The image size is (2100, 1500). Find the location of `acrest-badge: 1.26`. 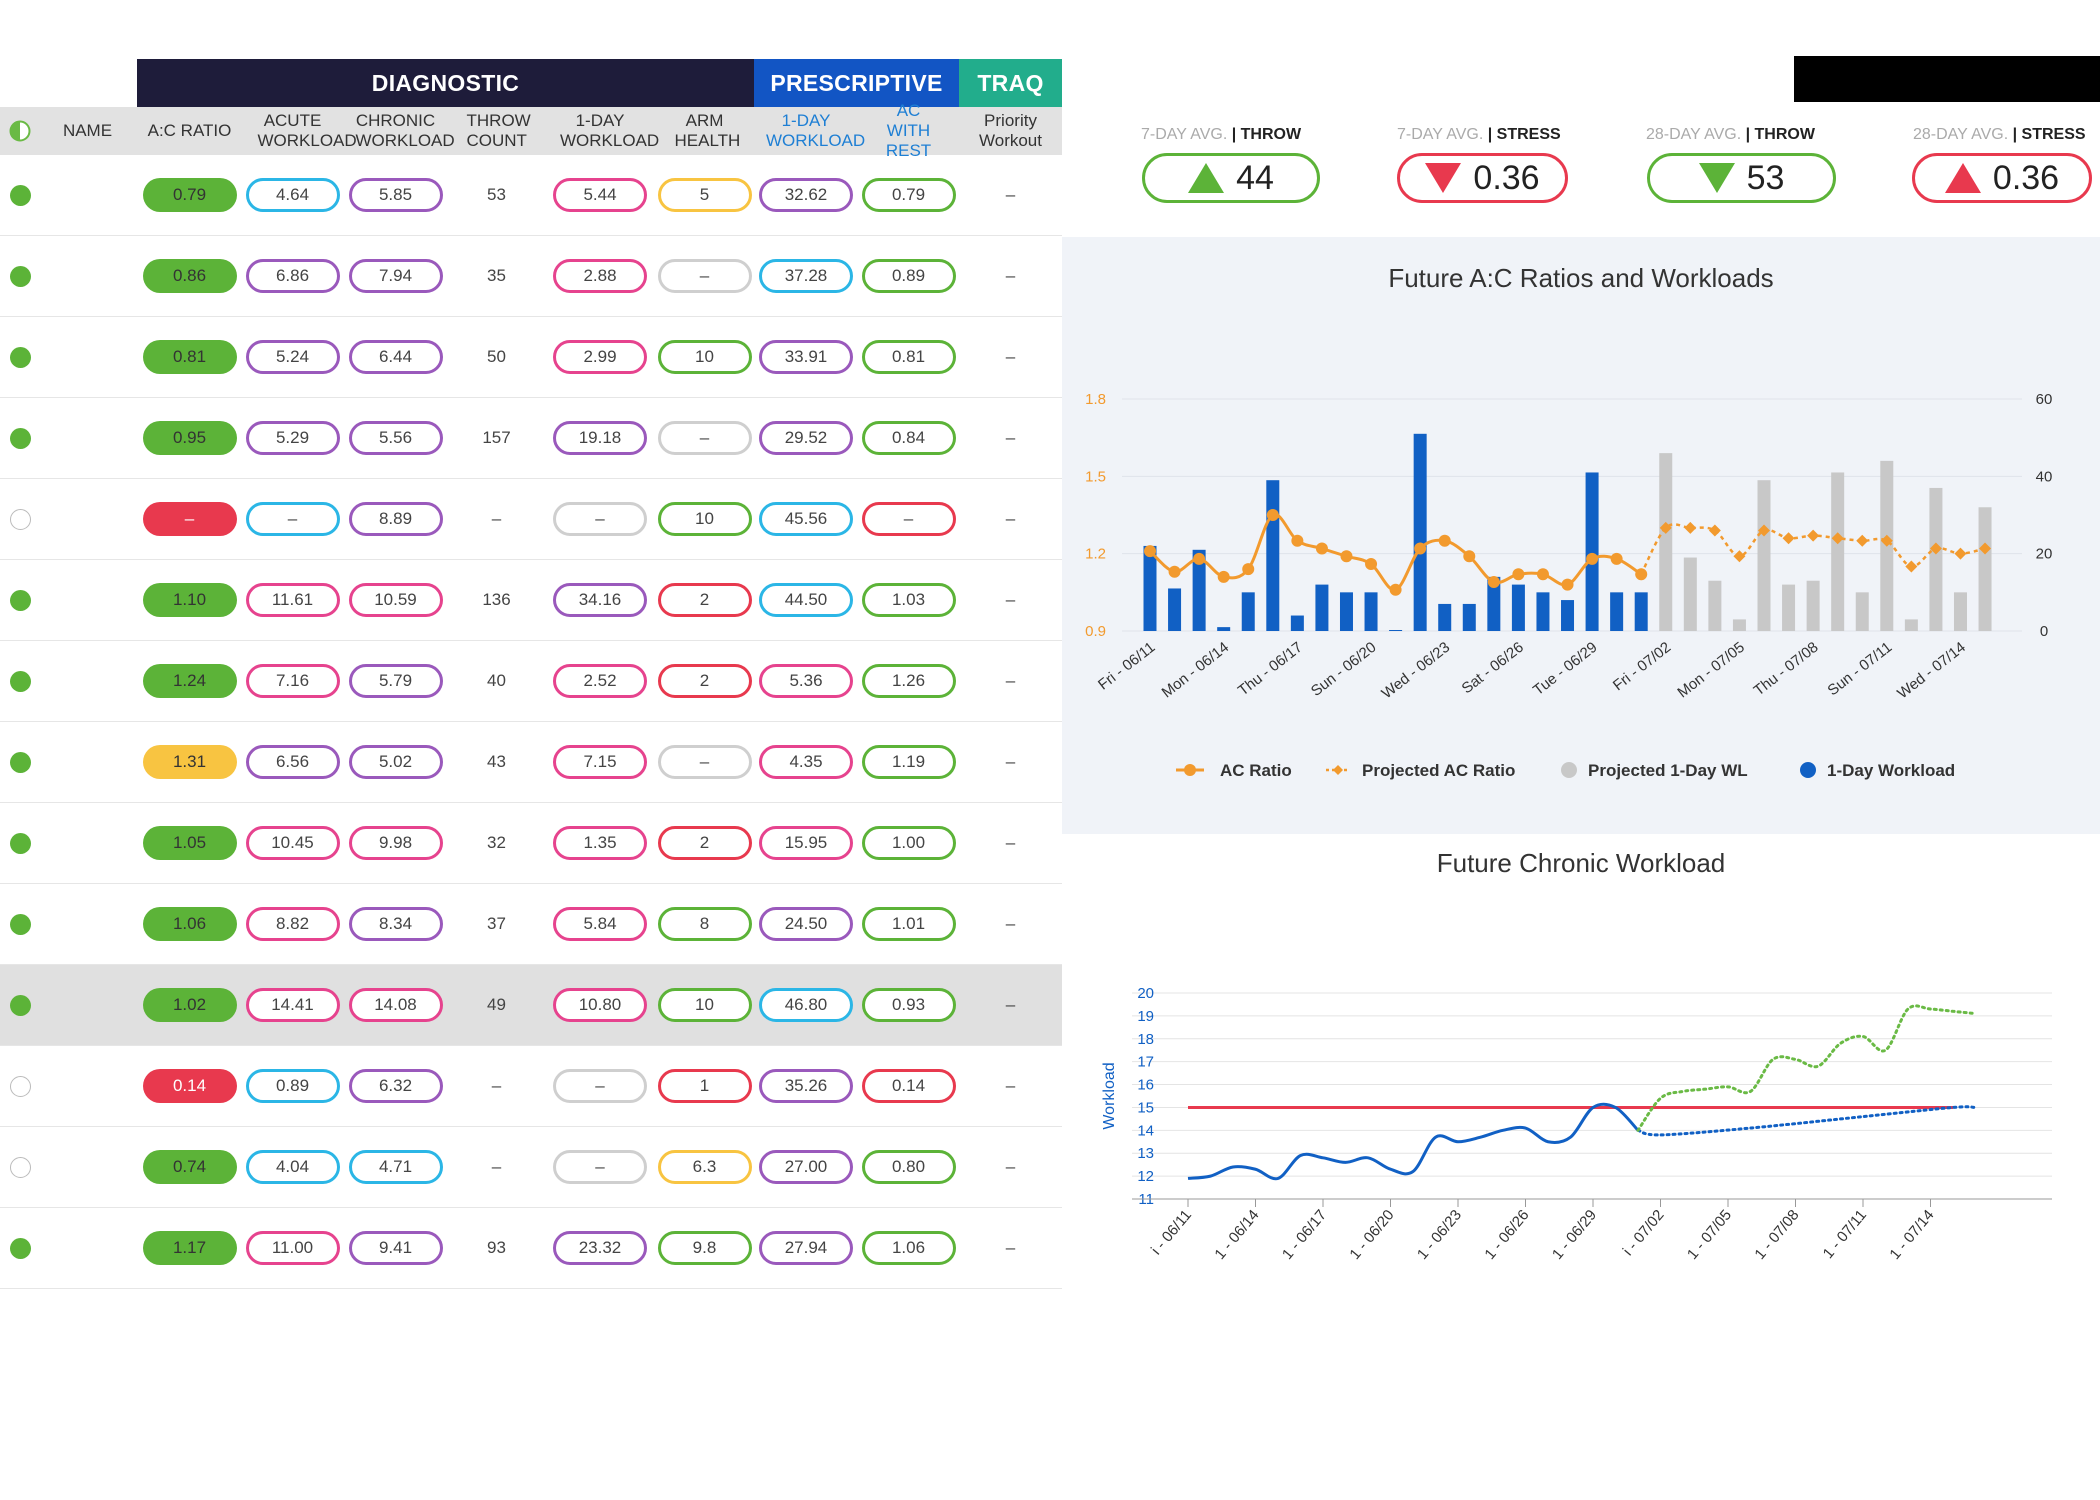

acrest-badge: 1.26 is located at coordinates (908, 681).